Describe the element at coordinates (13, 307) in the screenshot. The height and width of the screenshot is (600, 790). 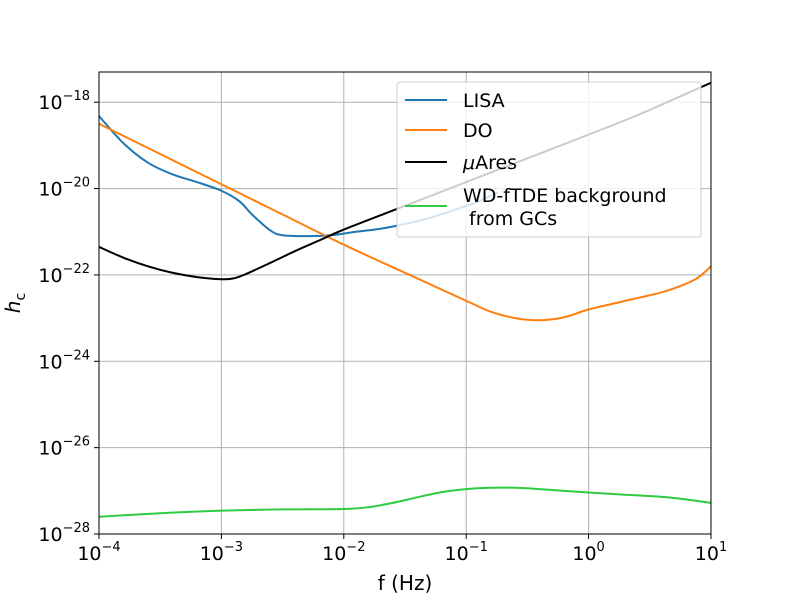
I see `y-axis-label-main: h` at that location.